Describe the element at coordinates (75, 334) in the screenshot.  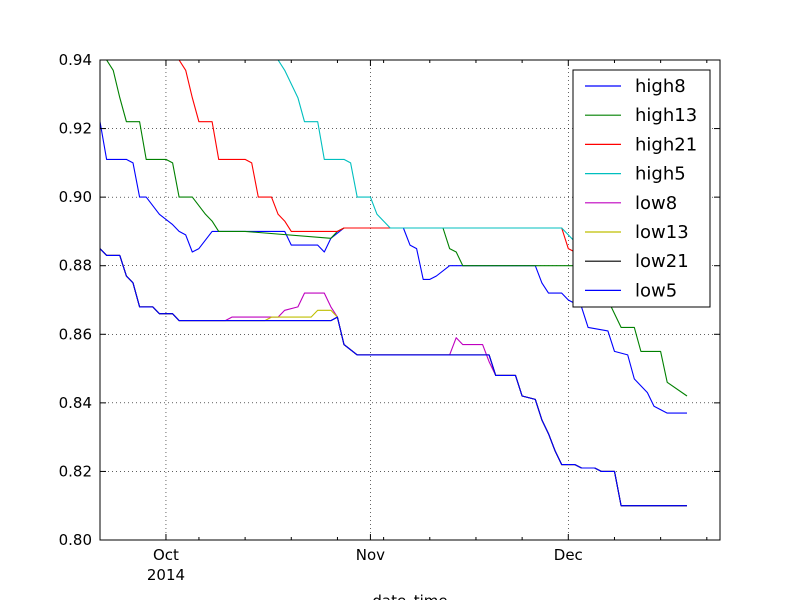
I see `y-tick-label: 0.86` at that location.